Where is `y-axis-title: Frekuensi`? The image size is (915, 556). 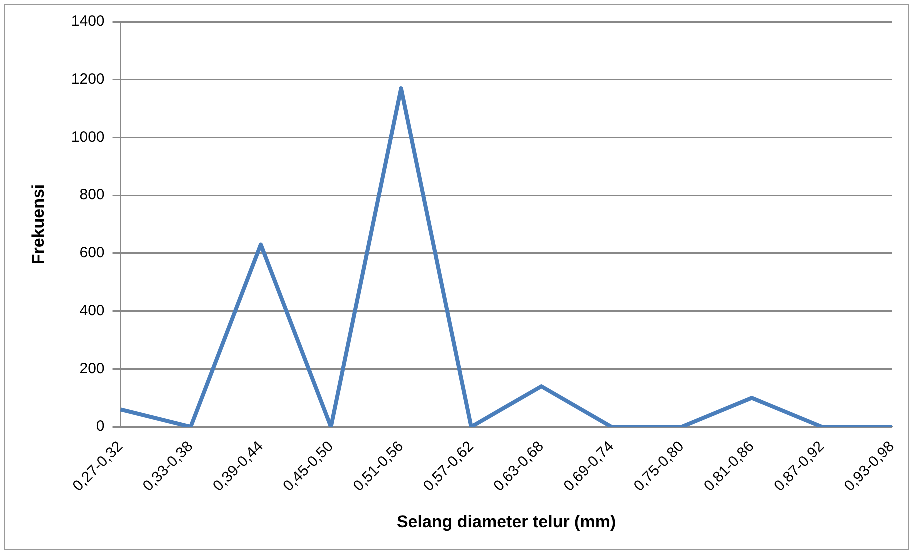
y-axis-title: Frekuensi is located at coordinates (38, 224).